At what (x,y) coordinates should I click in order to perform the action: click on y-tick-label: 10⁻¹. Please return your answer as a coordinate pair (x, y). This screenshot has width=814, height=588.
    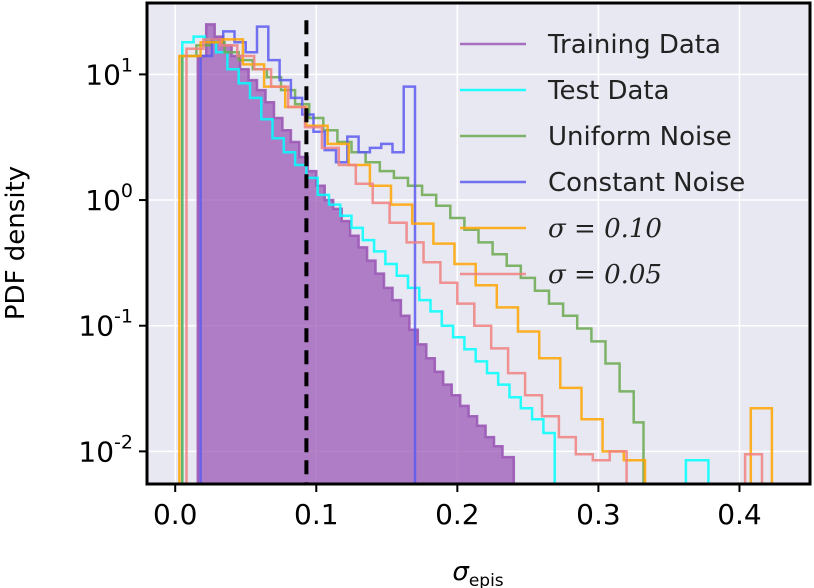
    Looking at the image, I should click on (105, 324).